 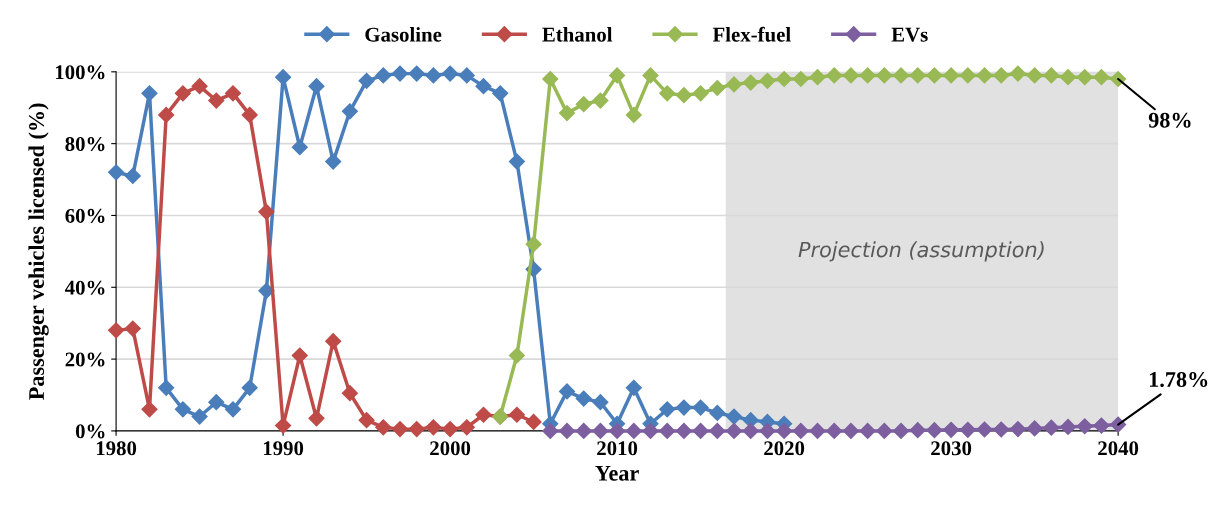 What do you see at coordinates (80, 72) in the screenshot?
I see `y-tick-label: 100%` at bounding box center [80, 72].